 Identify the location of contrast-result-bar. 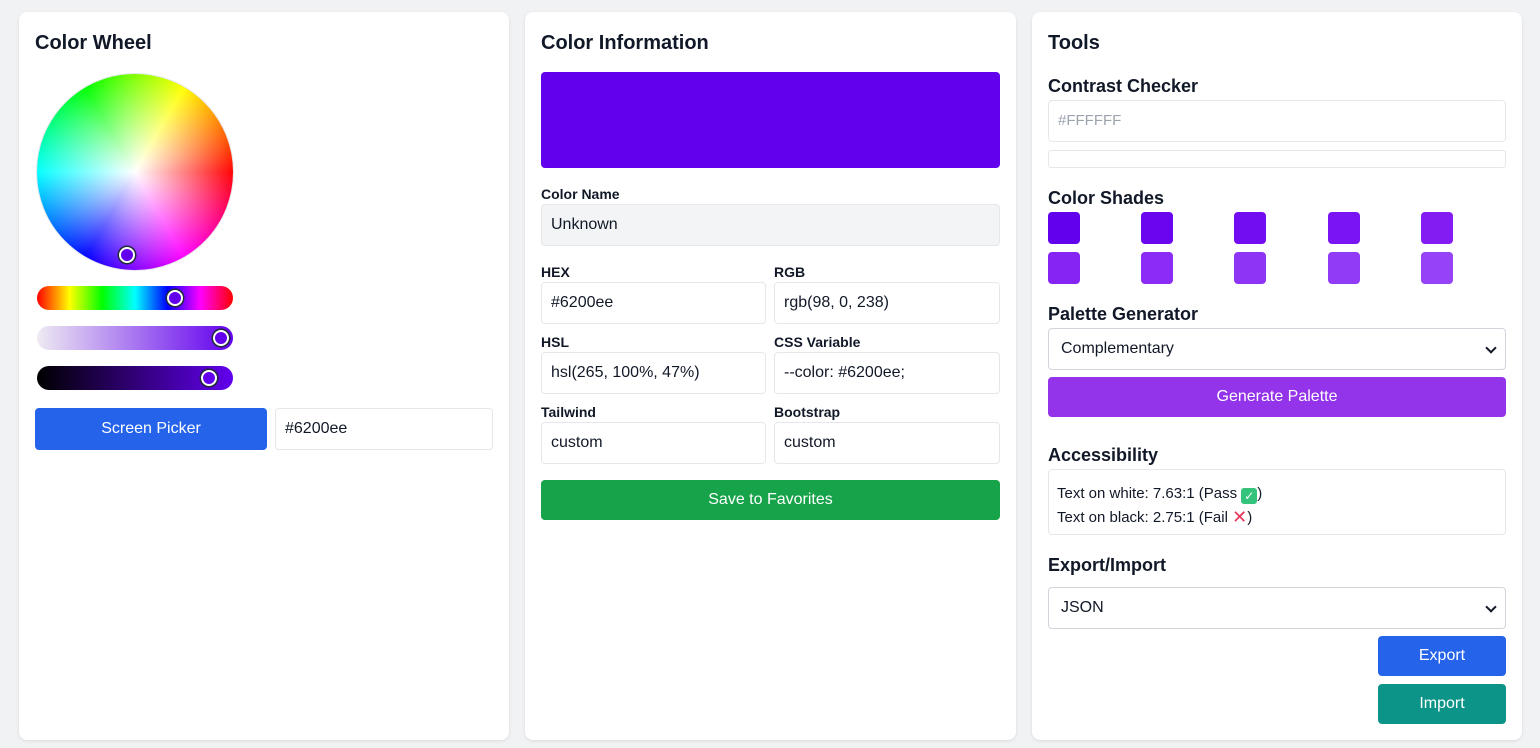
(1277, 159).